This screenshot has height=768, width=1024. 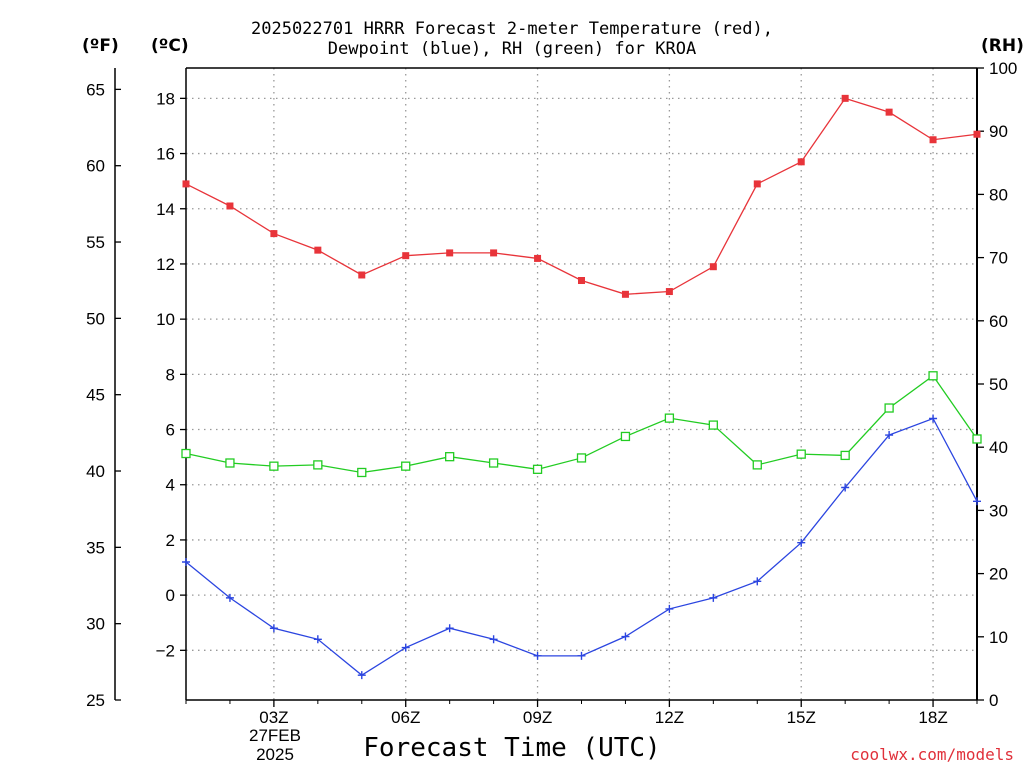 I want to click on x-axis-title: Forecast Time (UTC), so click(x=512, y=748).